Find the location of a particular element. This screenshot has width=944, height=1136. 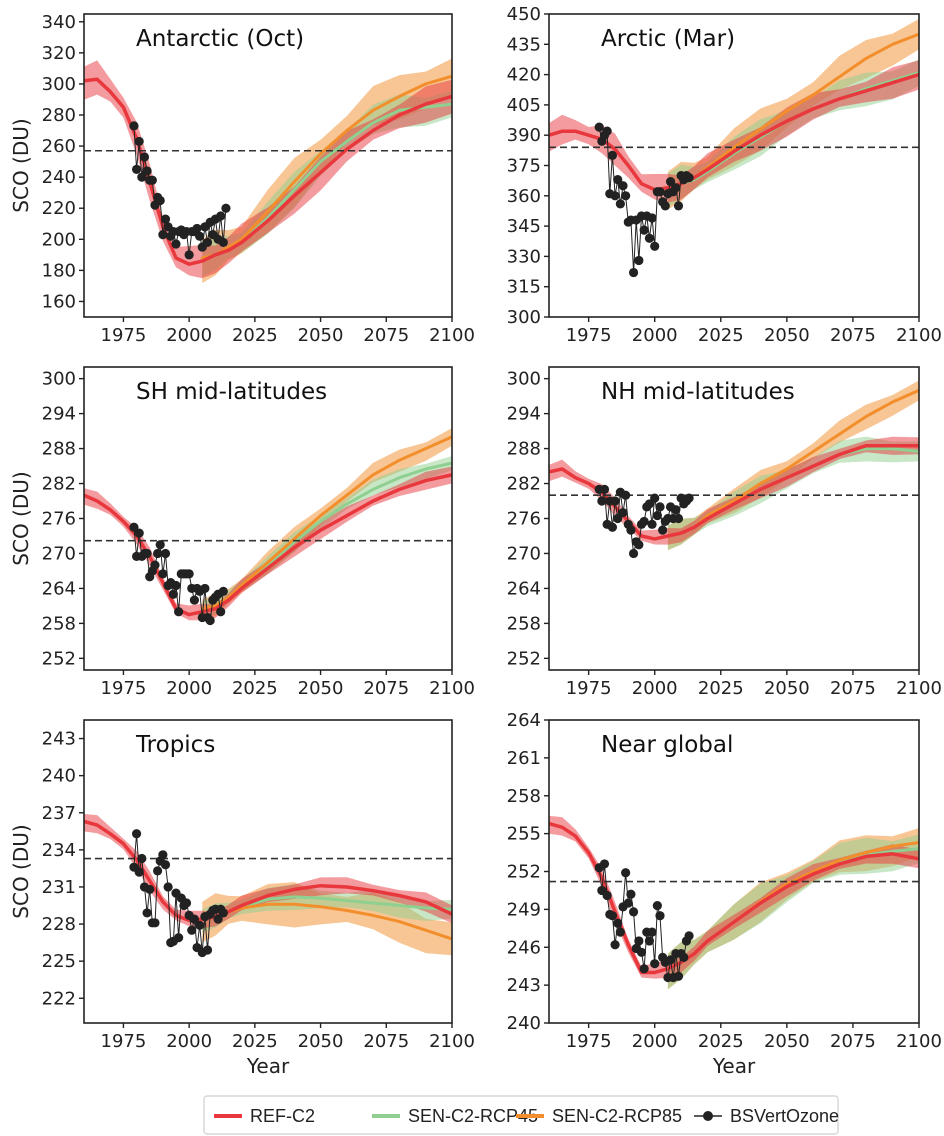

legend-item: SEN-C2-RCP45 is located at coordinates (455, 1116).